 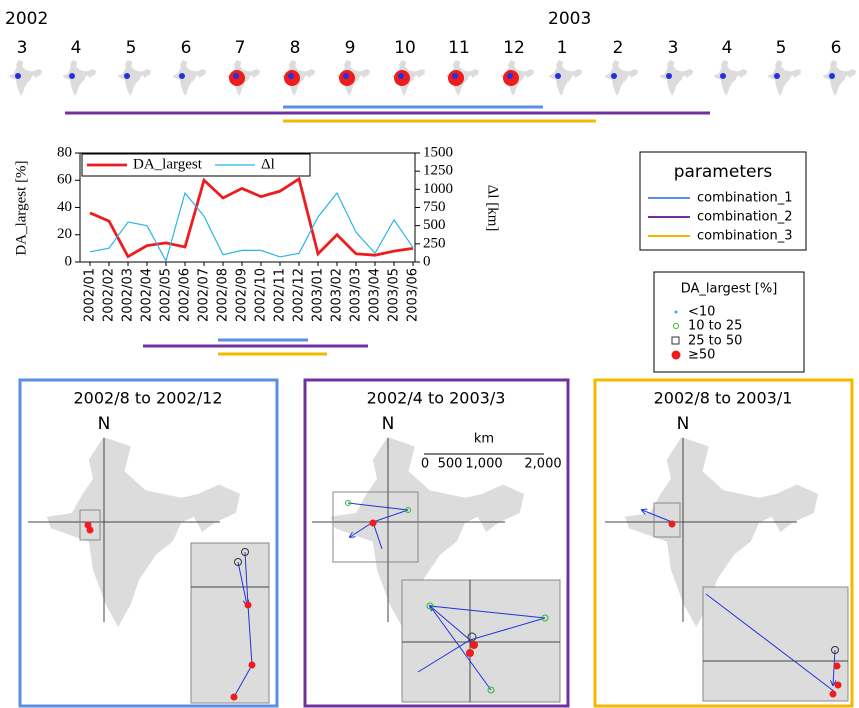 I want to click on y2-tick-label: 1000, so click(x=438, y=189).